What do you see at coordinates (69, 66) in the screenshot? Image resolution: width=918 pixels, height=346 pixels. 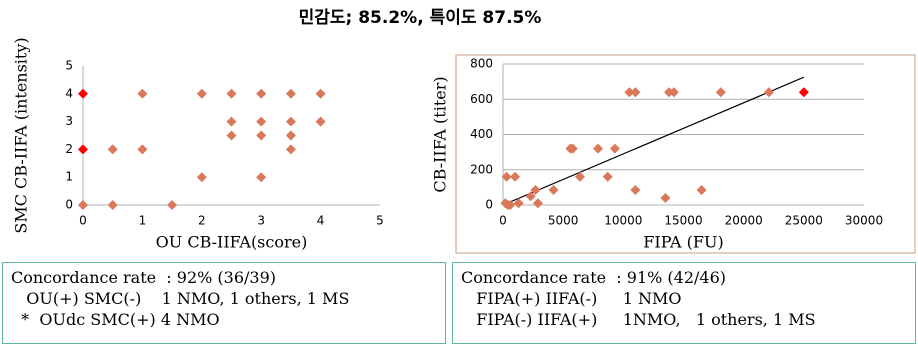 I see `y-tick-label: 5` at bounding box center [69, 66].